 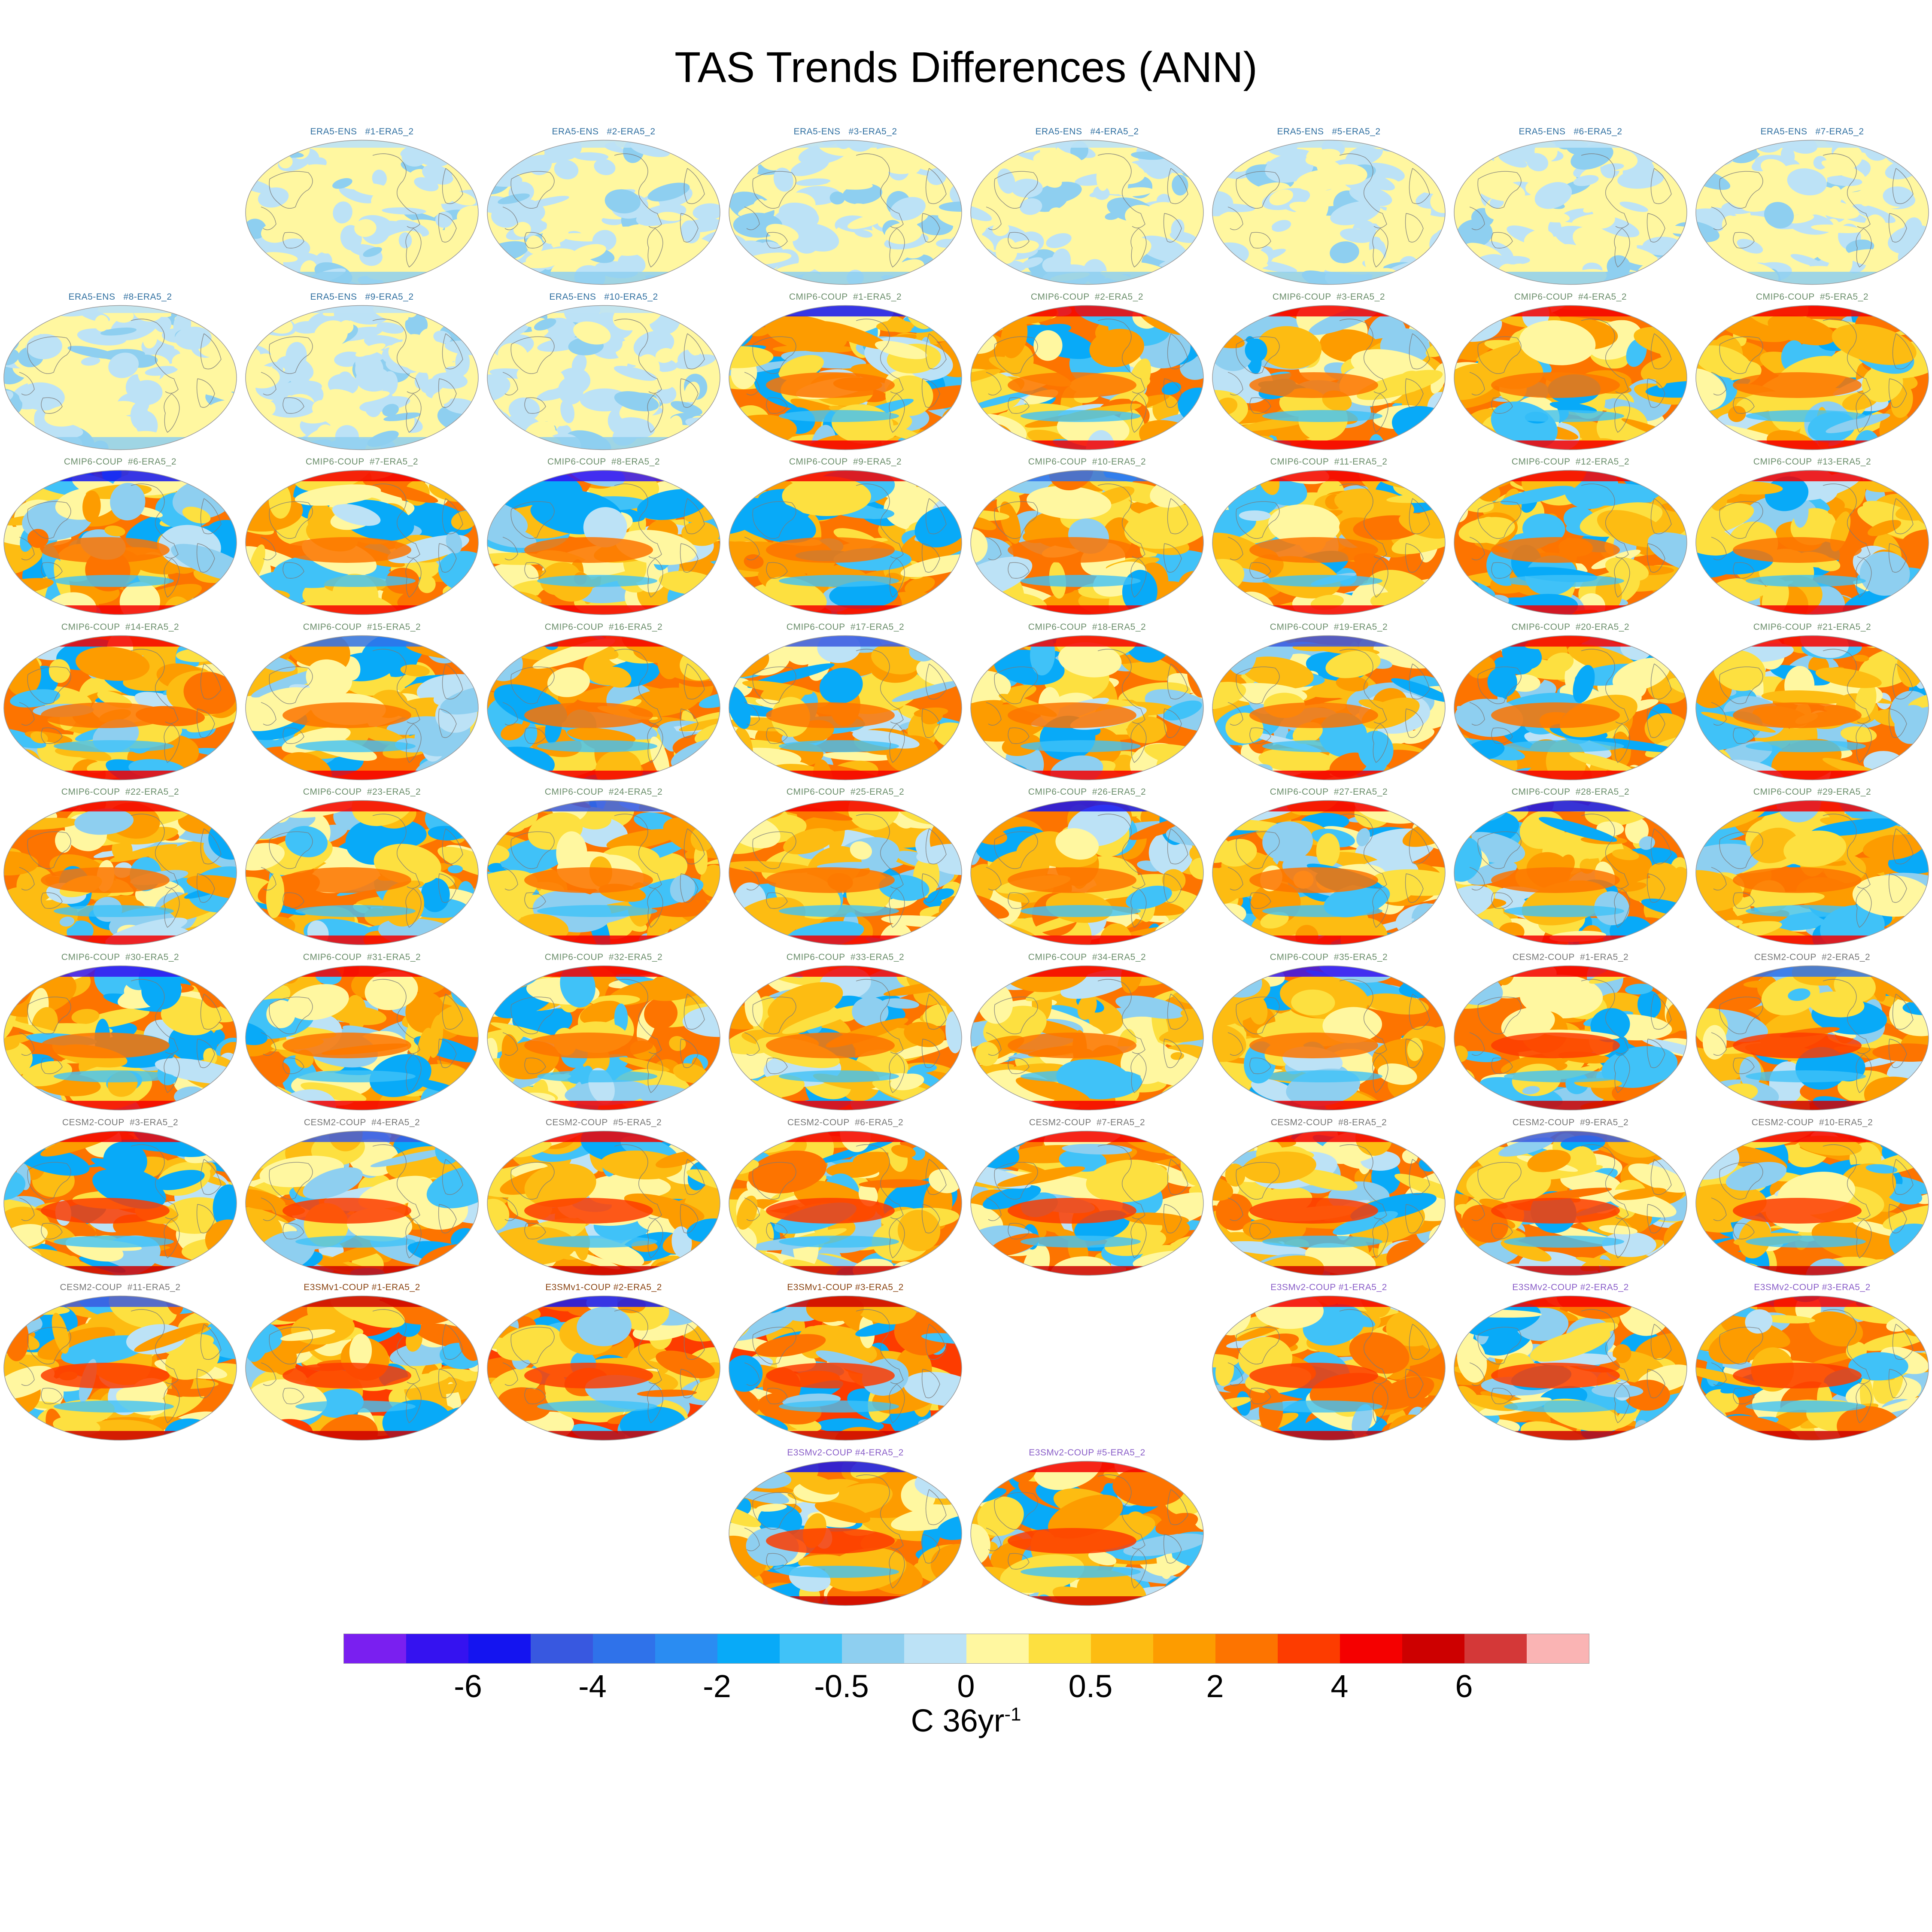 What do you see at coordinates (603, 297) in the screenshot?
I see `panel-title: ERA5-ENS #10-ERA5_2` at bounding box center [603, 297].